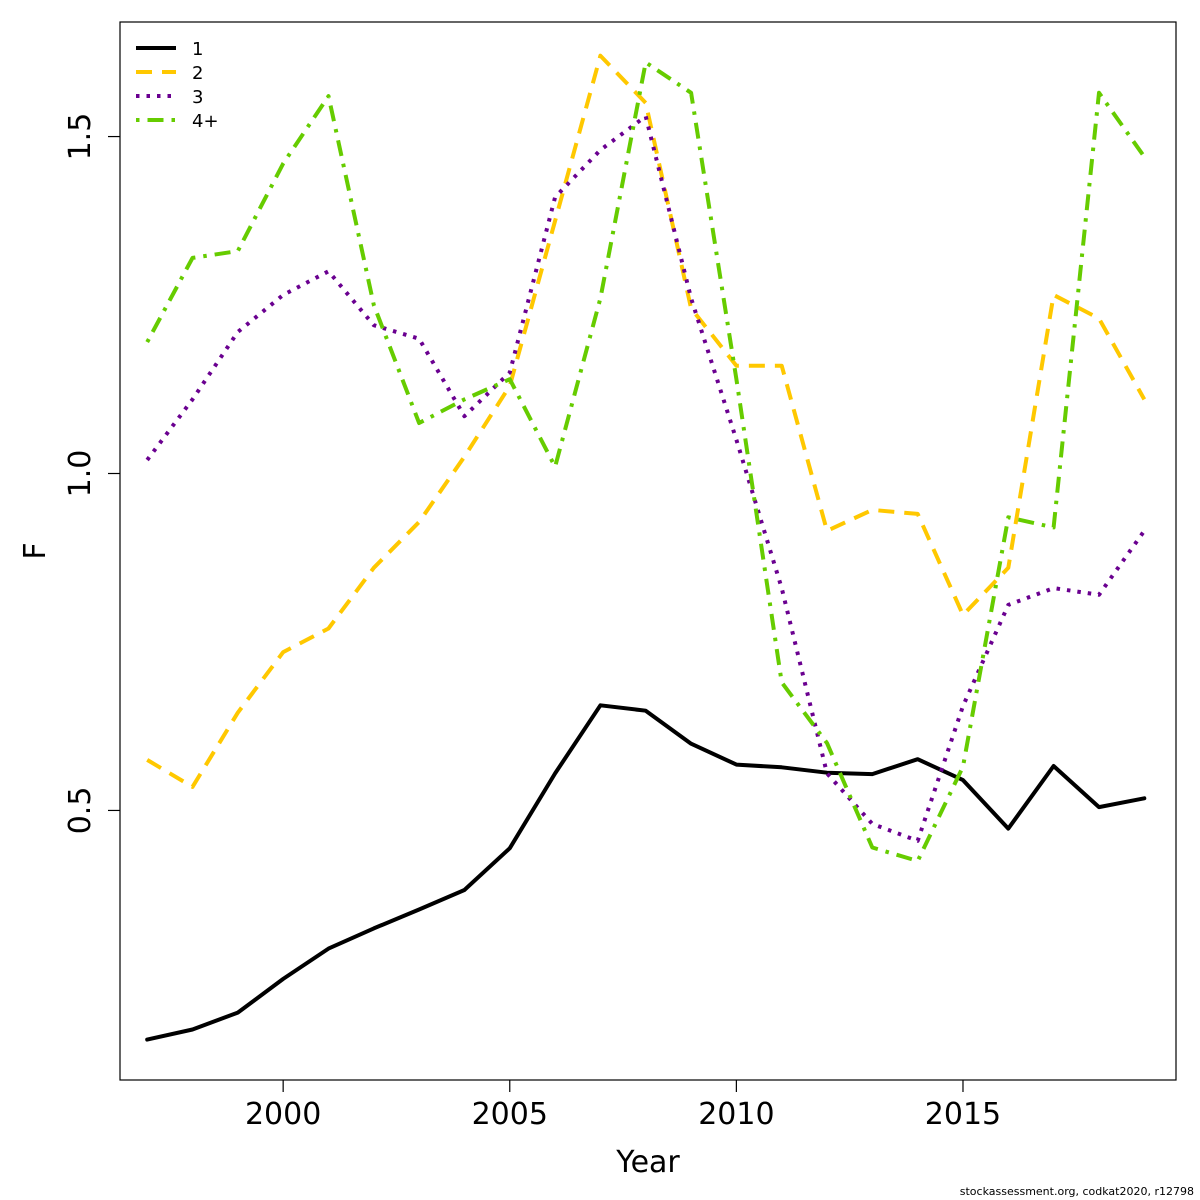  I want to click on x-axis-title: Year, so click(647, 1162).